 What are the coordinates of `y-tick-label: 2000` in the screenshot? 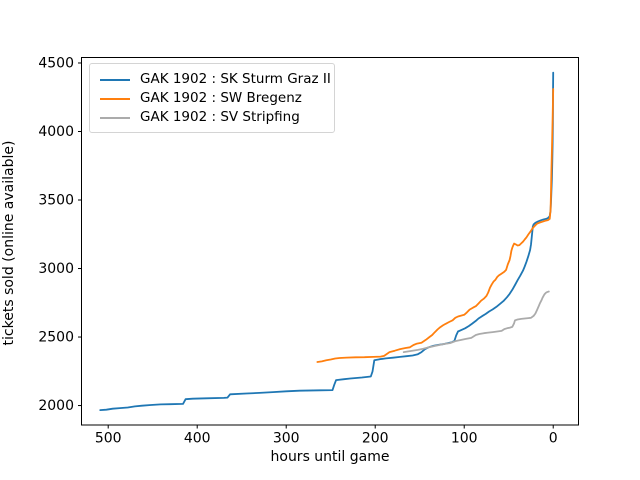 It's located at (56, 406).